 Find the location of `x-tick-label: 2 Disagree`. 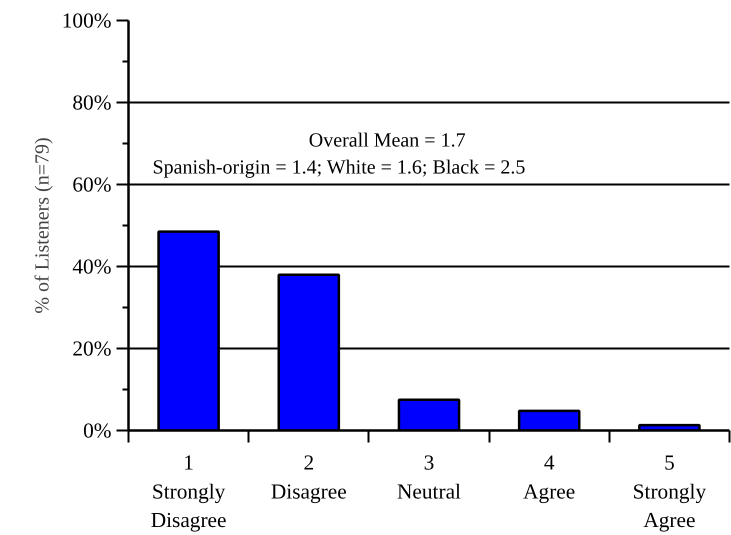

x-tick-label: 2 Disagree is located at coordinates (308, 477).